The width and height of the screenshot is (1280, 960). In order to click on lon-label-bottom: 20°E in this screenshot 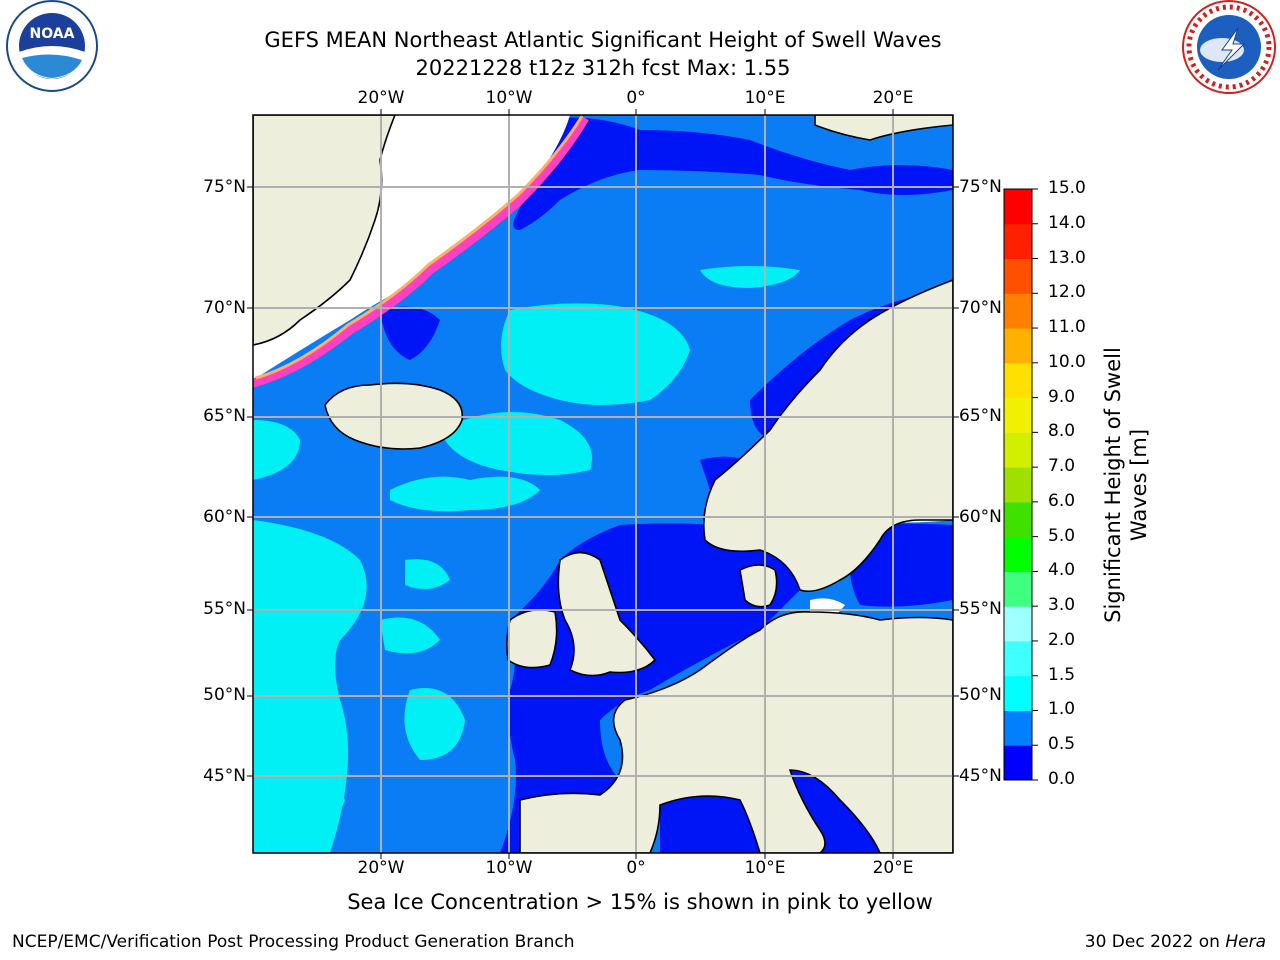, I will do `click(893, 868)`.